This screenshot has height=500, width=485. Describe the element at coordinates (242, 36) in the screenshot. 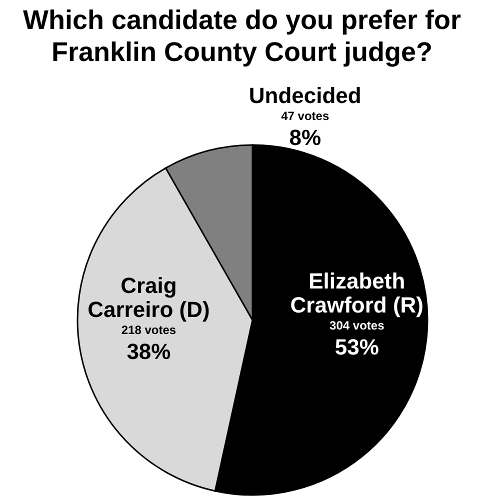

I see `chart-title: Which candidate do you prefer for Franklin County Court judge?` at that location.